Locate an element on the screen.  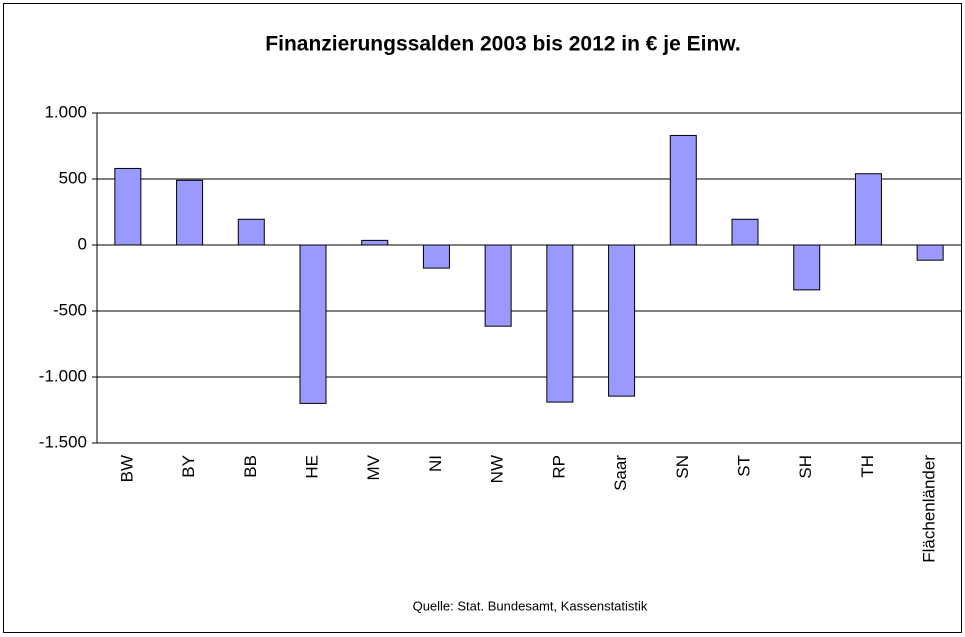
x-tick-label: Saar is located at coordinates (620, 473).